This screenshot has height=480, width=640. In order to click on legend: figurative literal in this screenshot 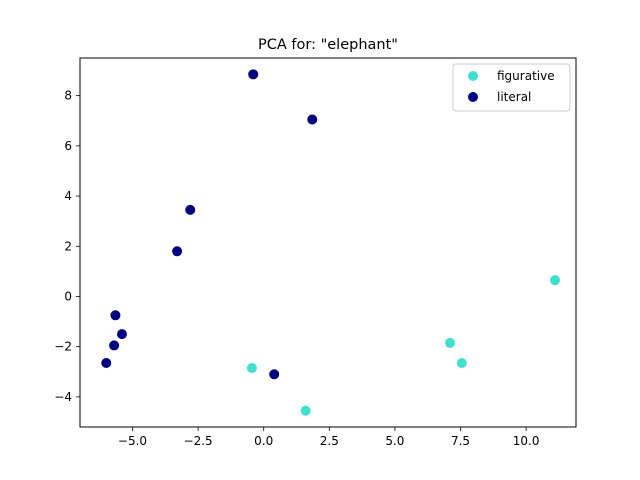, I will do `click(511, 87)`.